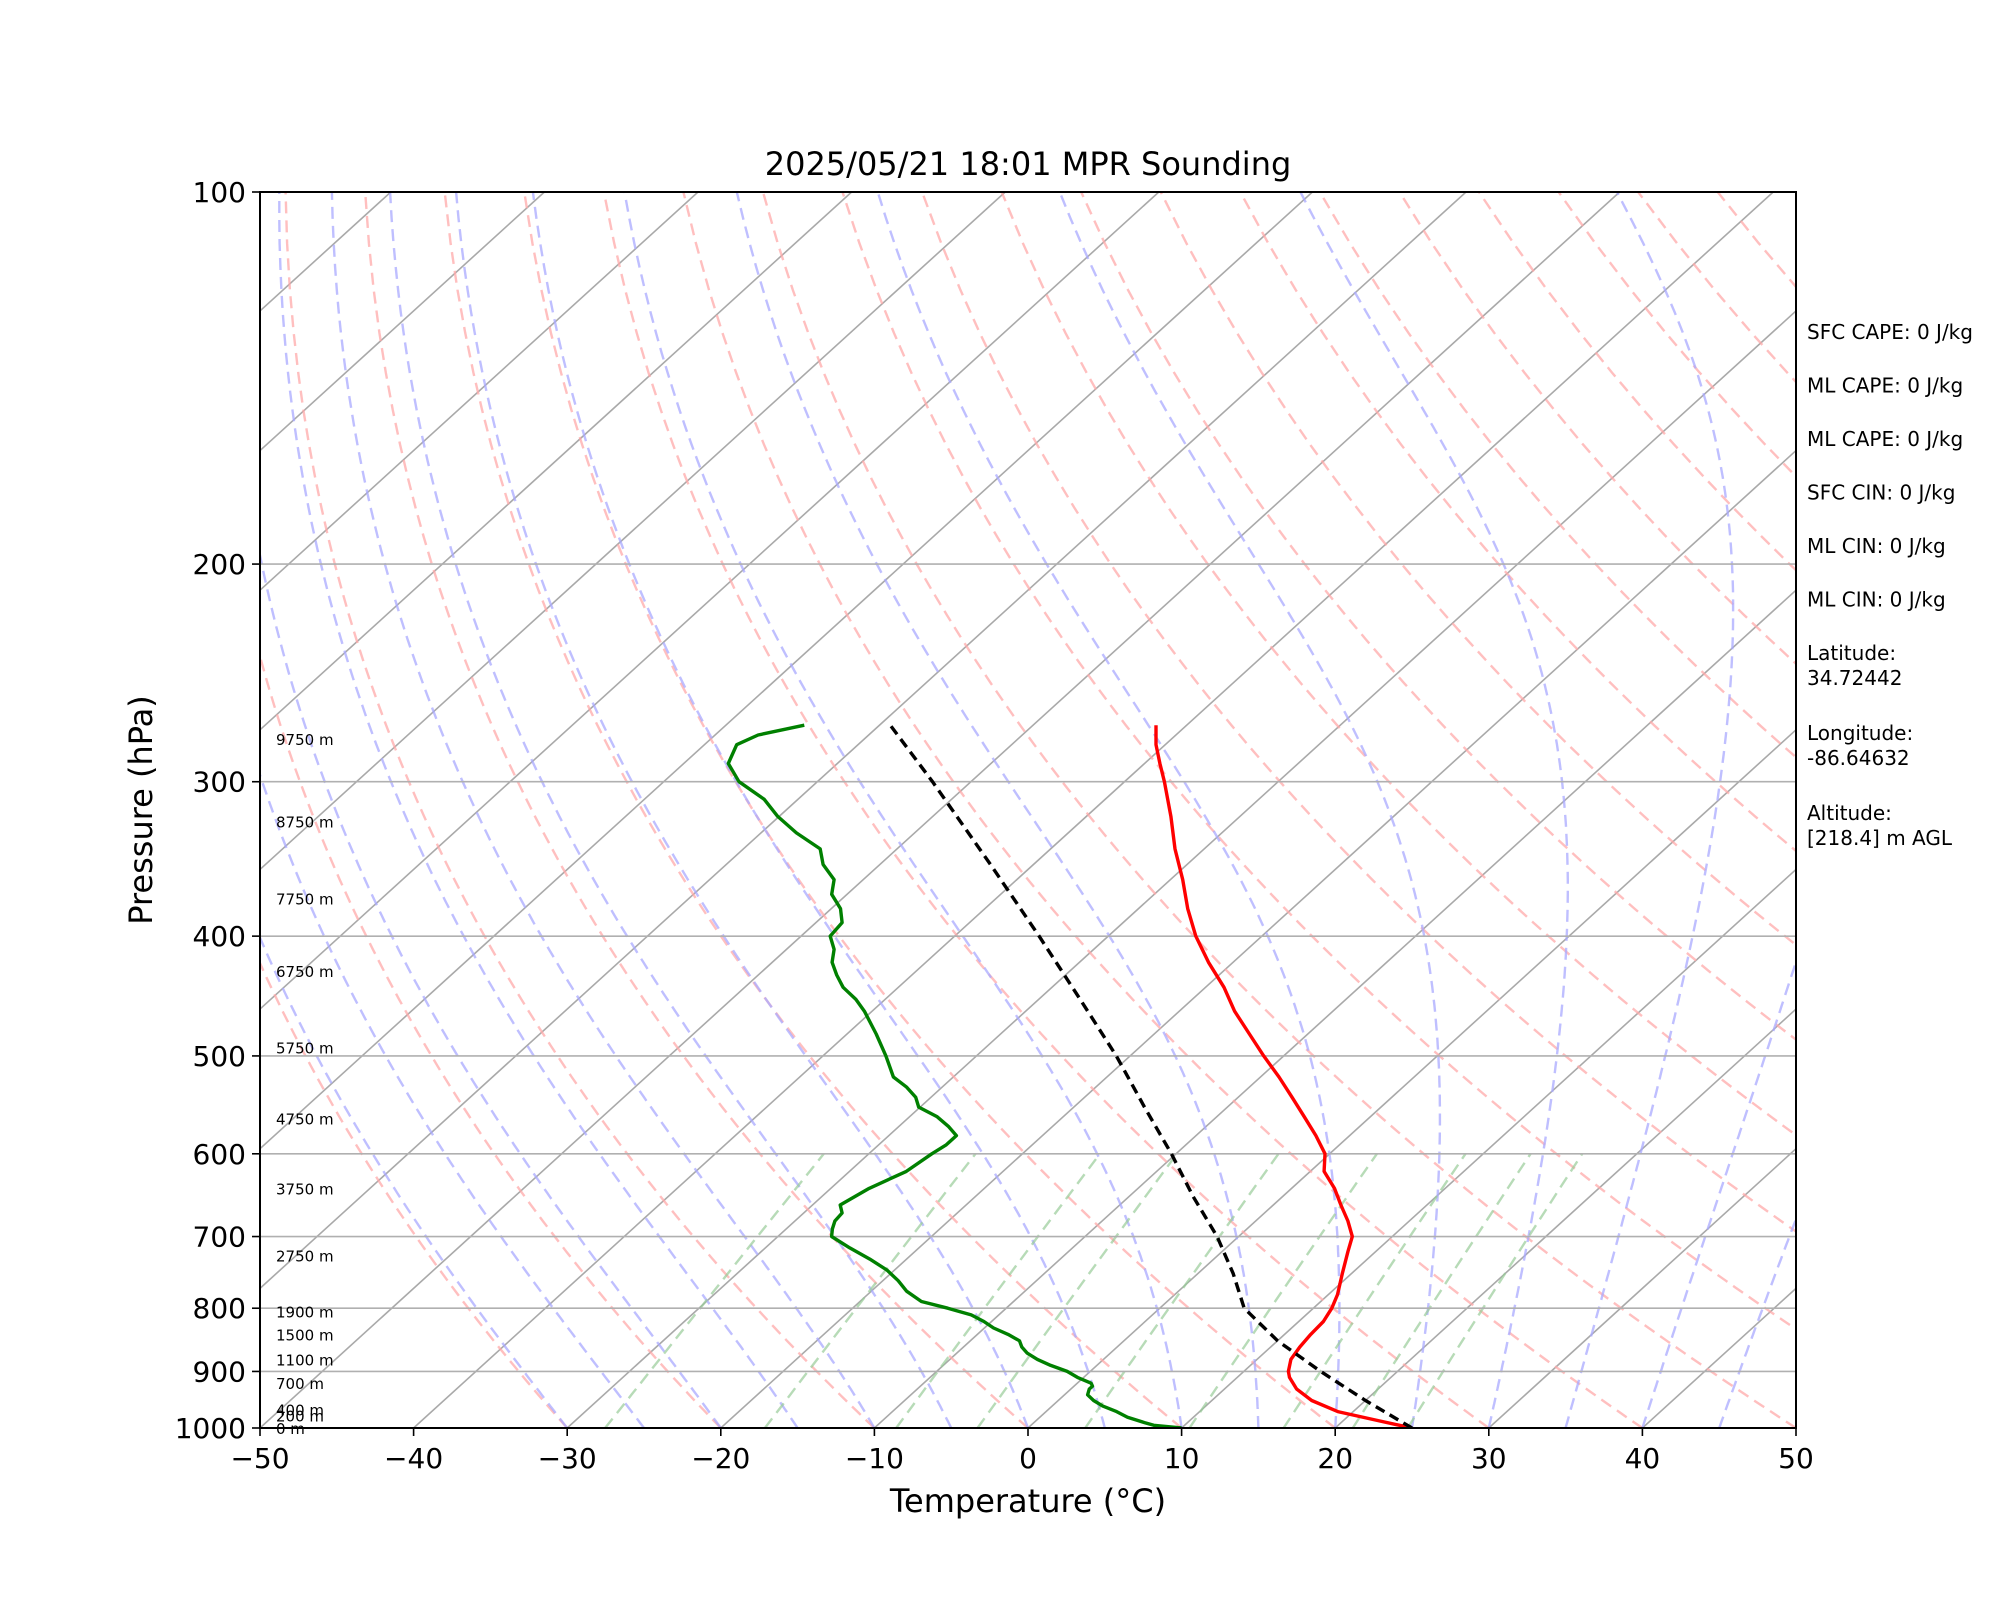  Describe the element at coordinates (1849, 813) in the screenshot. I see `stat-label: Altitude:` at that location.